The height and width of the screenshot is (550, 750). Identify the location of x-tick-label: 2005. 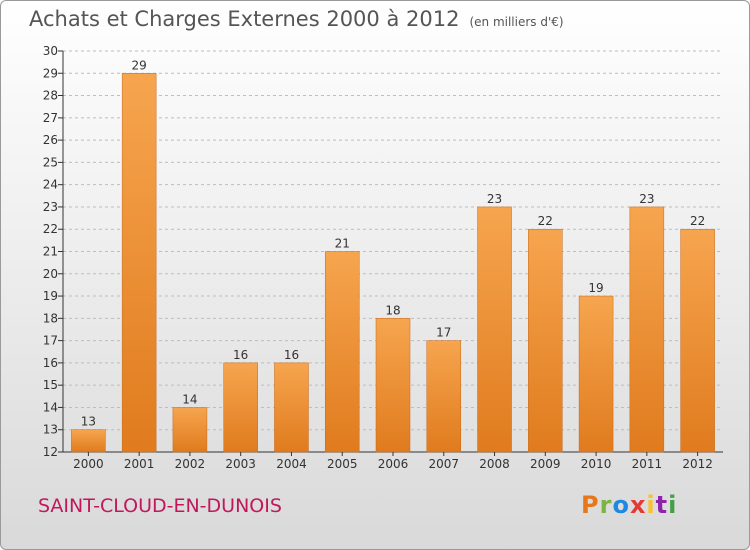
(342, 464).